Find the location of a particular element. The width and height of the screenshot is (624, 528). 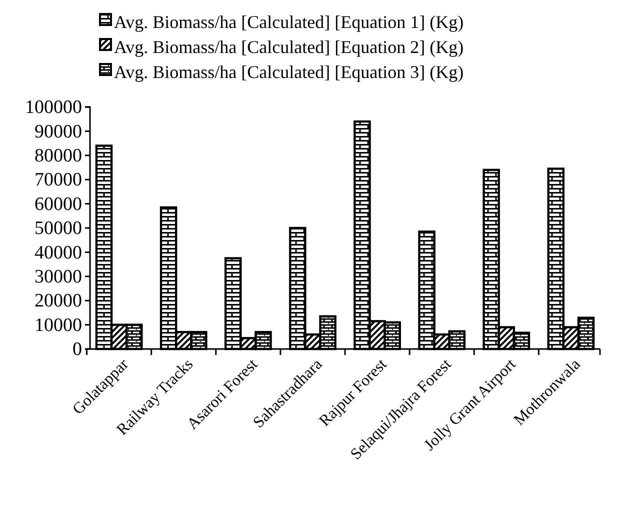

legend-label: Avg. Biomass/ha [Calculated] [Equation 2] (Kg) is located at coordinates (289, 47).